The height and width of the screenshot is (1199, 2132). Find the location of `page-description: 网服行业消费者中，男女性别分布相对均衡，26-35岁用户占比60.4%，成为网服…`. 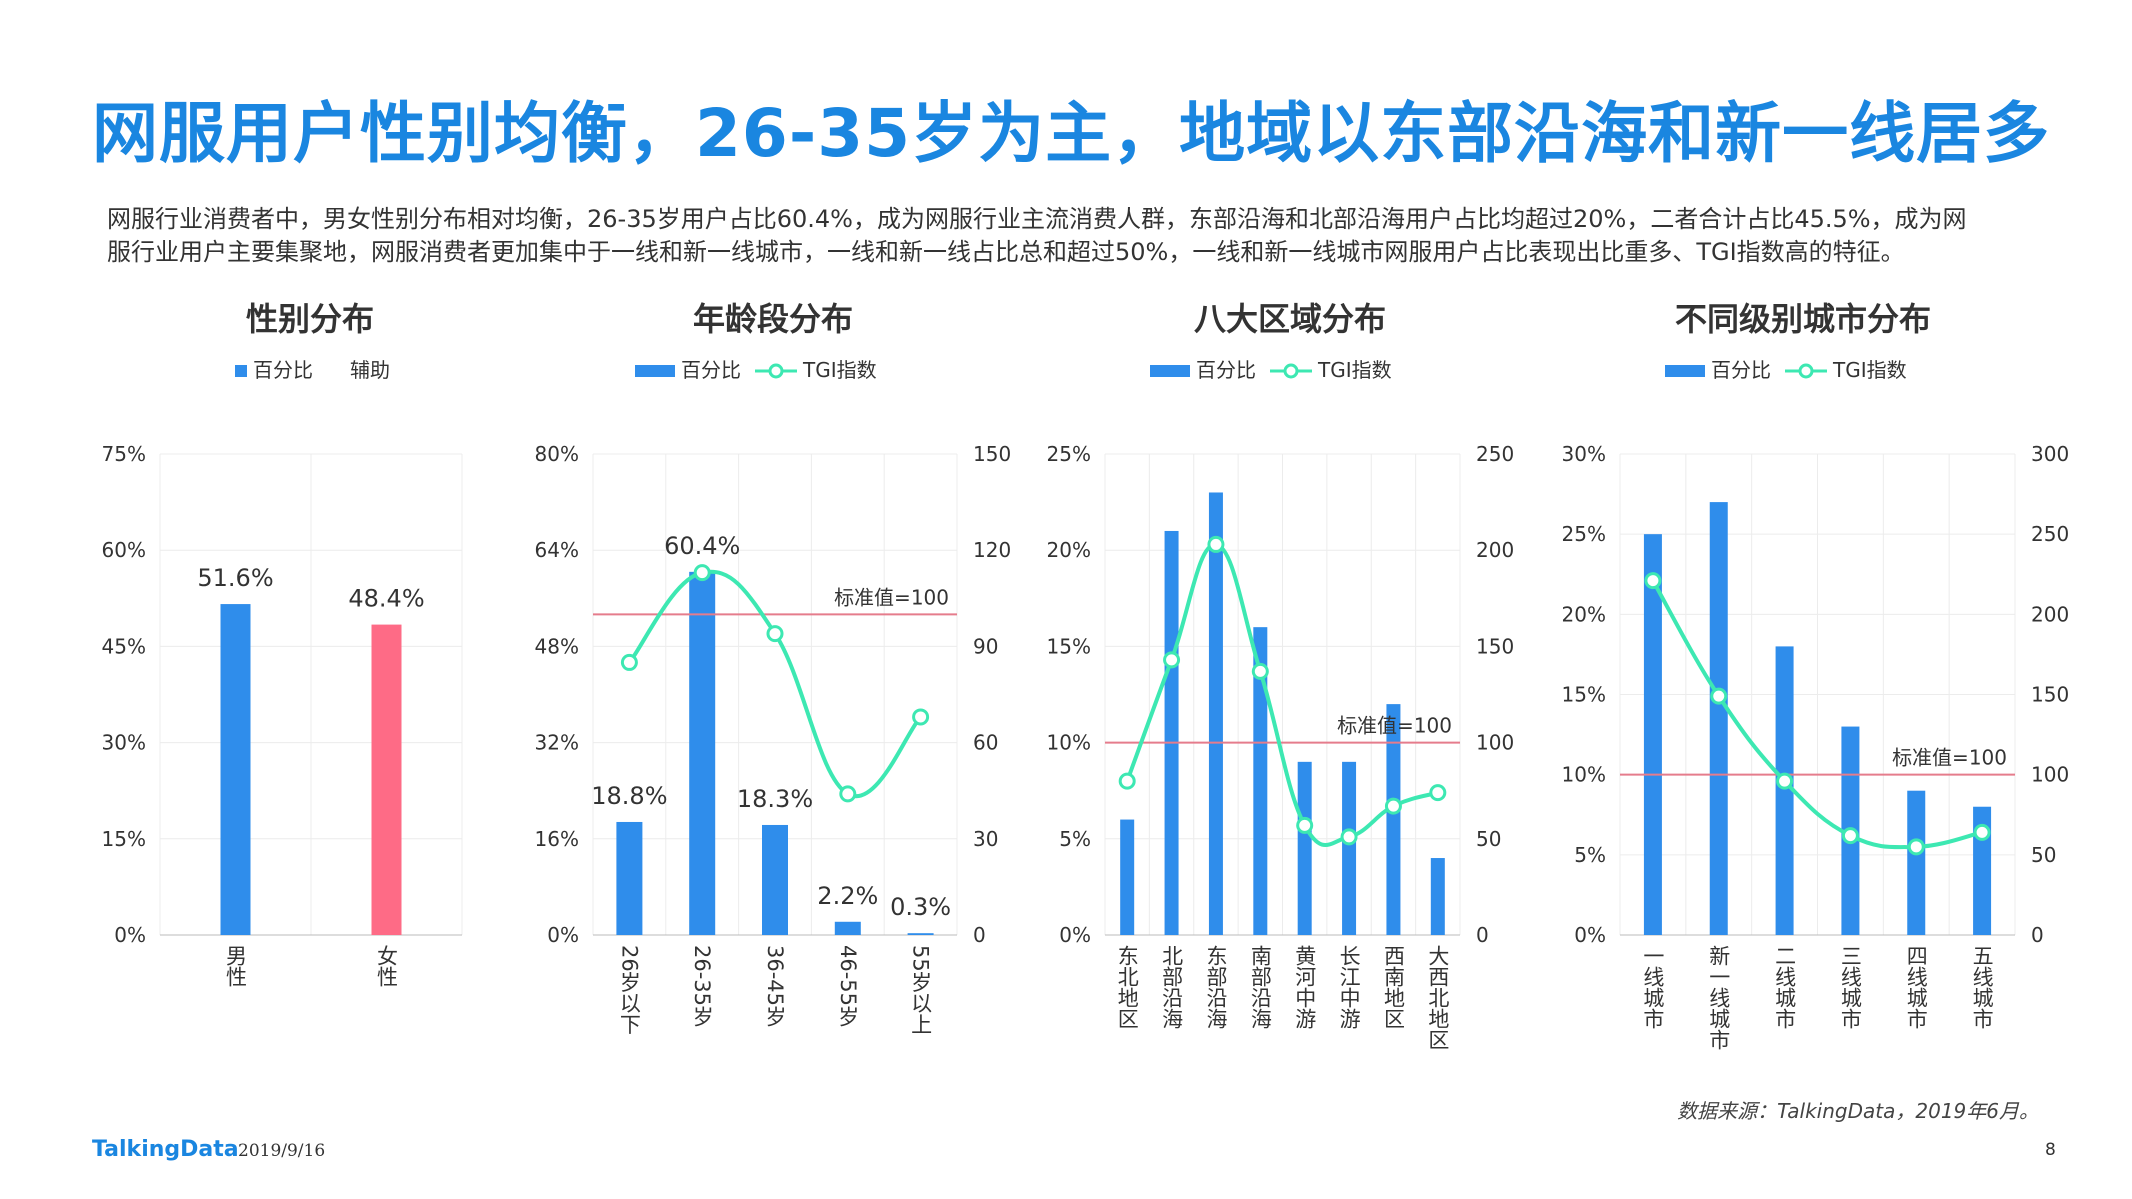

page-description: 网服行业消费者中，男女性别分布相对均衡，26-35岁用户占比60.4%，成为网服… is located at coordinates (1077, 236).